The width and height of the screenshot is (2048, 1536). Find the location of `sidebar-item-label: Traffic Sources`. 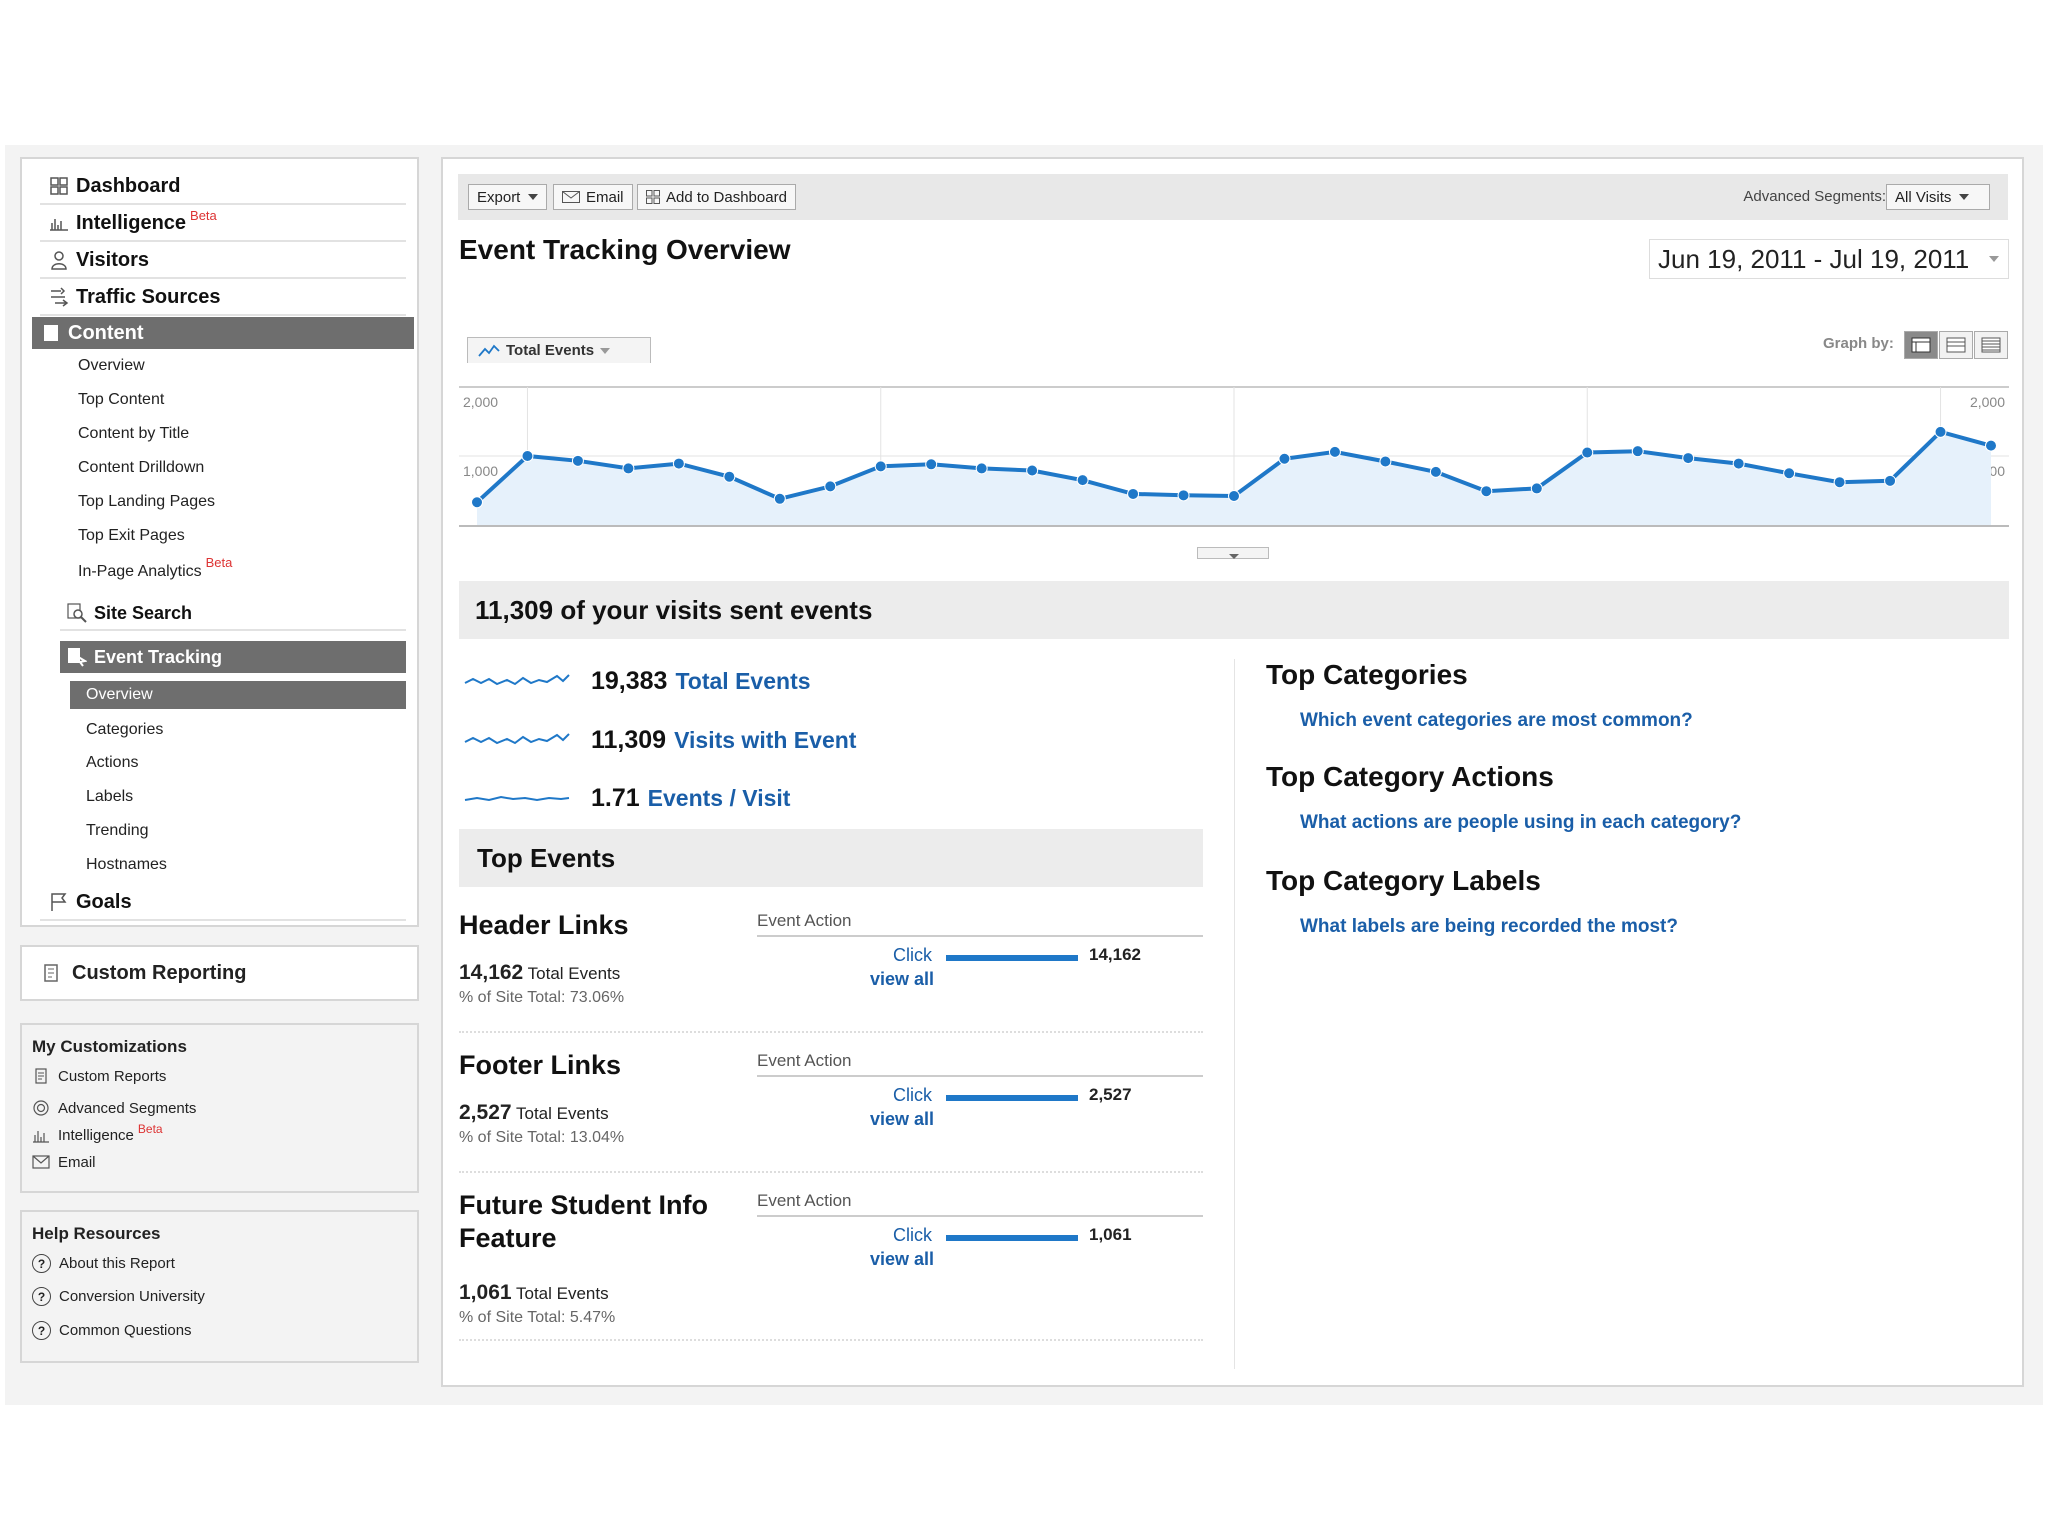

sidebar-item-label: Traffic Sources is located at coordinates (148, 296).